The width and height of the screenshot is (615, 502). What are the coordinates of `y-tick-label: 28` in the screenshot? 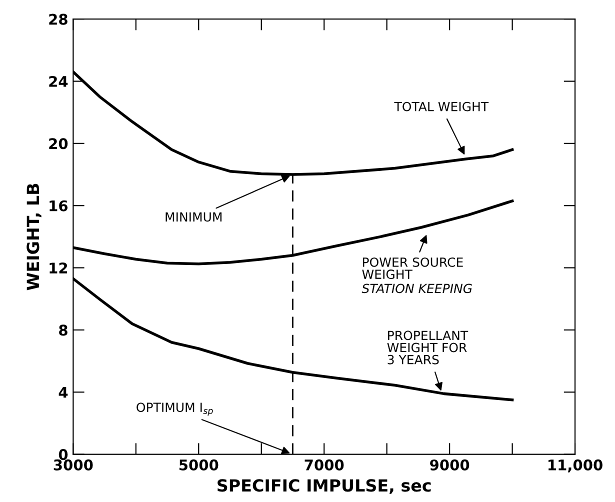 It's located at (58, 19).